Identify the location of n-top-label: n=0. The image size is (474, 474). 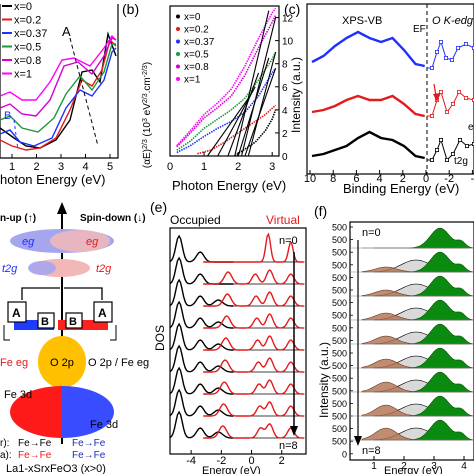
(288, 241).